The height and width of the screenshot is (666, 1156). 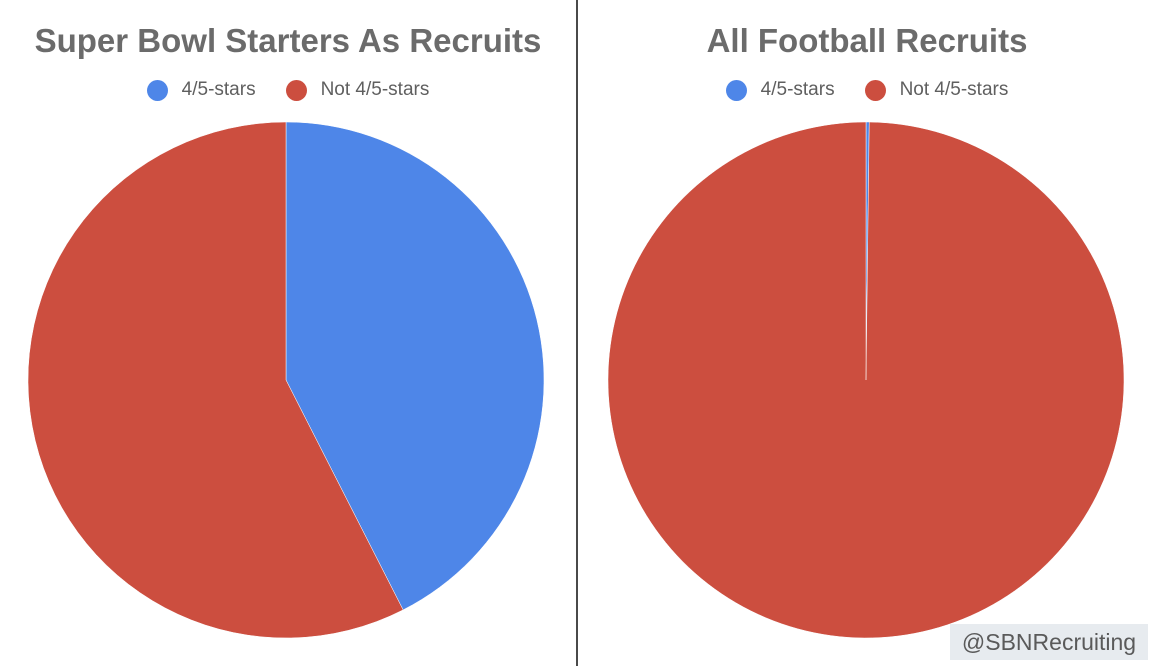 What do you see at coordinates (577, 333) in the screenshot?
I see `panel-divider` at bounding box center [577, 333].